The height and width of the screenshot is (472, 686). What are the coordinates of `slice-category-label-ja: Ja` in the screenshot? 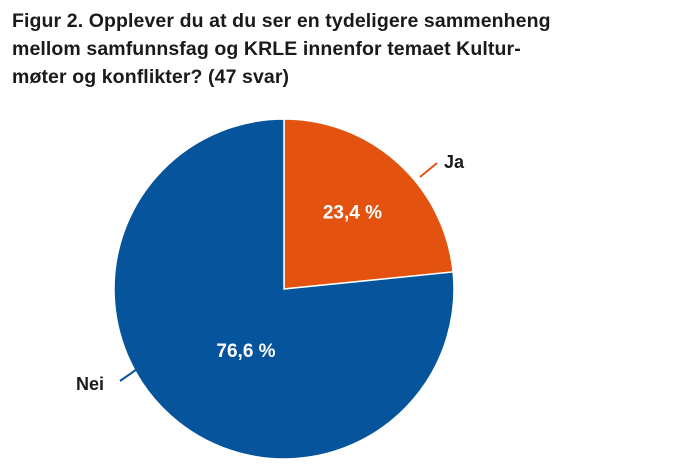 It's located at (454, 162).